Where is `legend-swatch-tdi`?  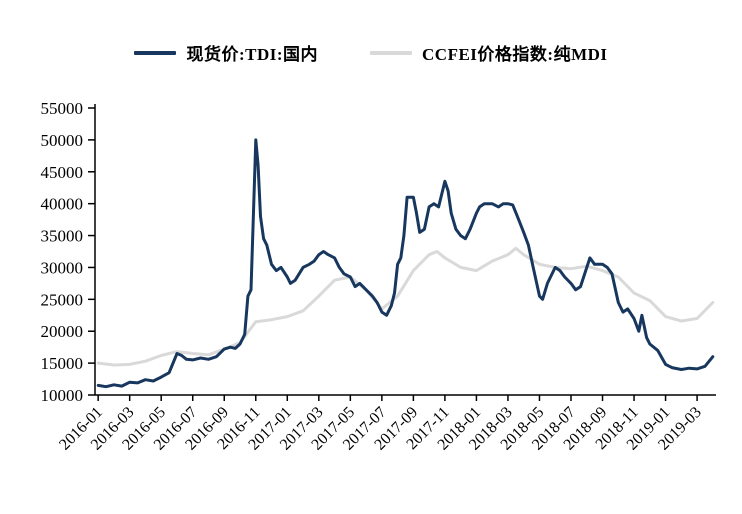 legend-swatch-tdi is located at coordinates (155, 52).